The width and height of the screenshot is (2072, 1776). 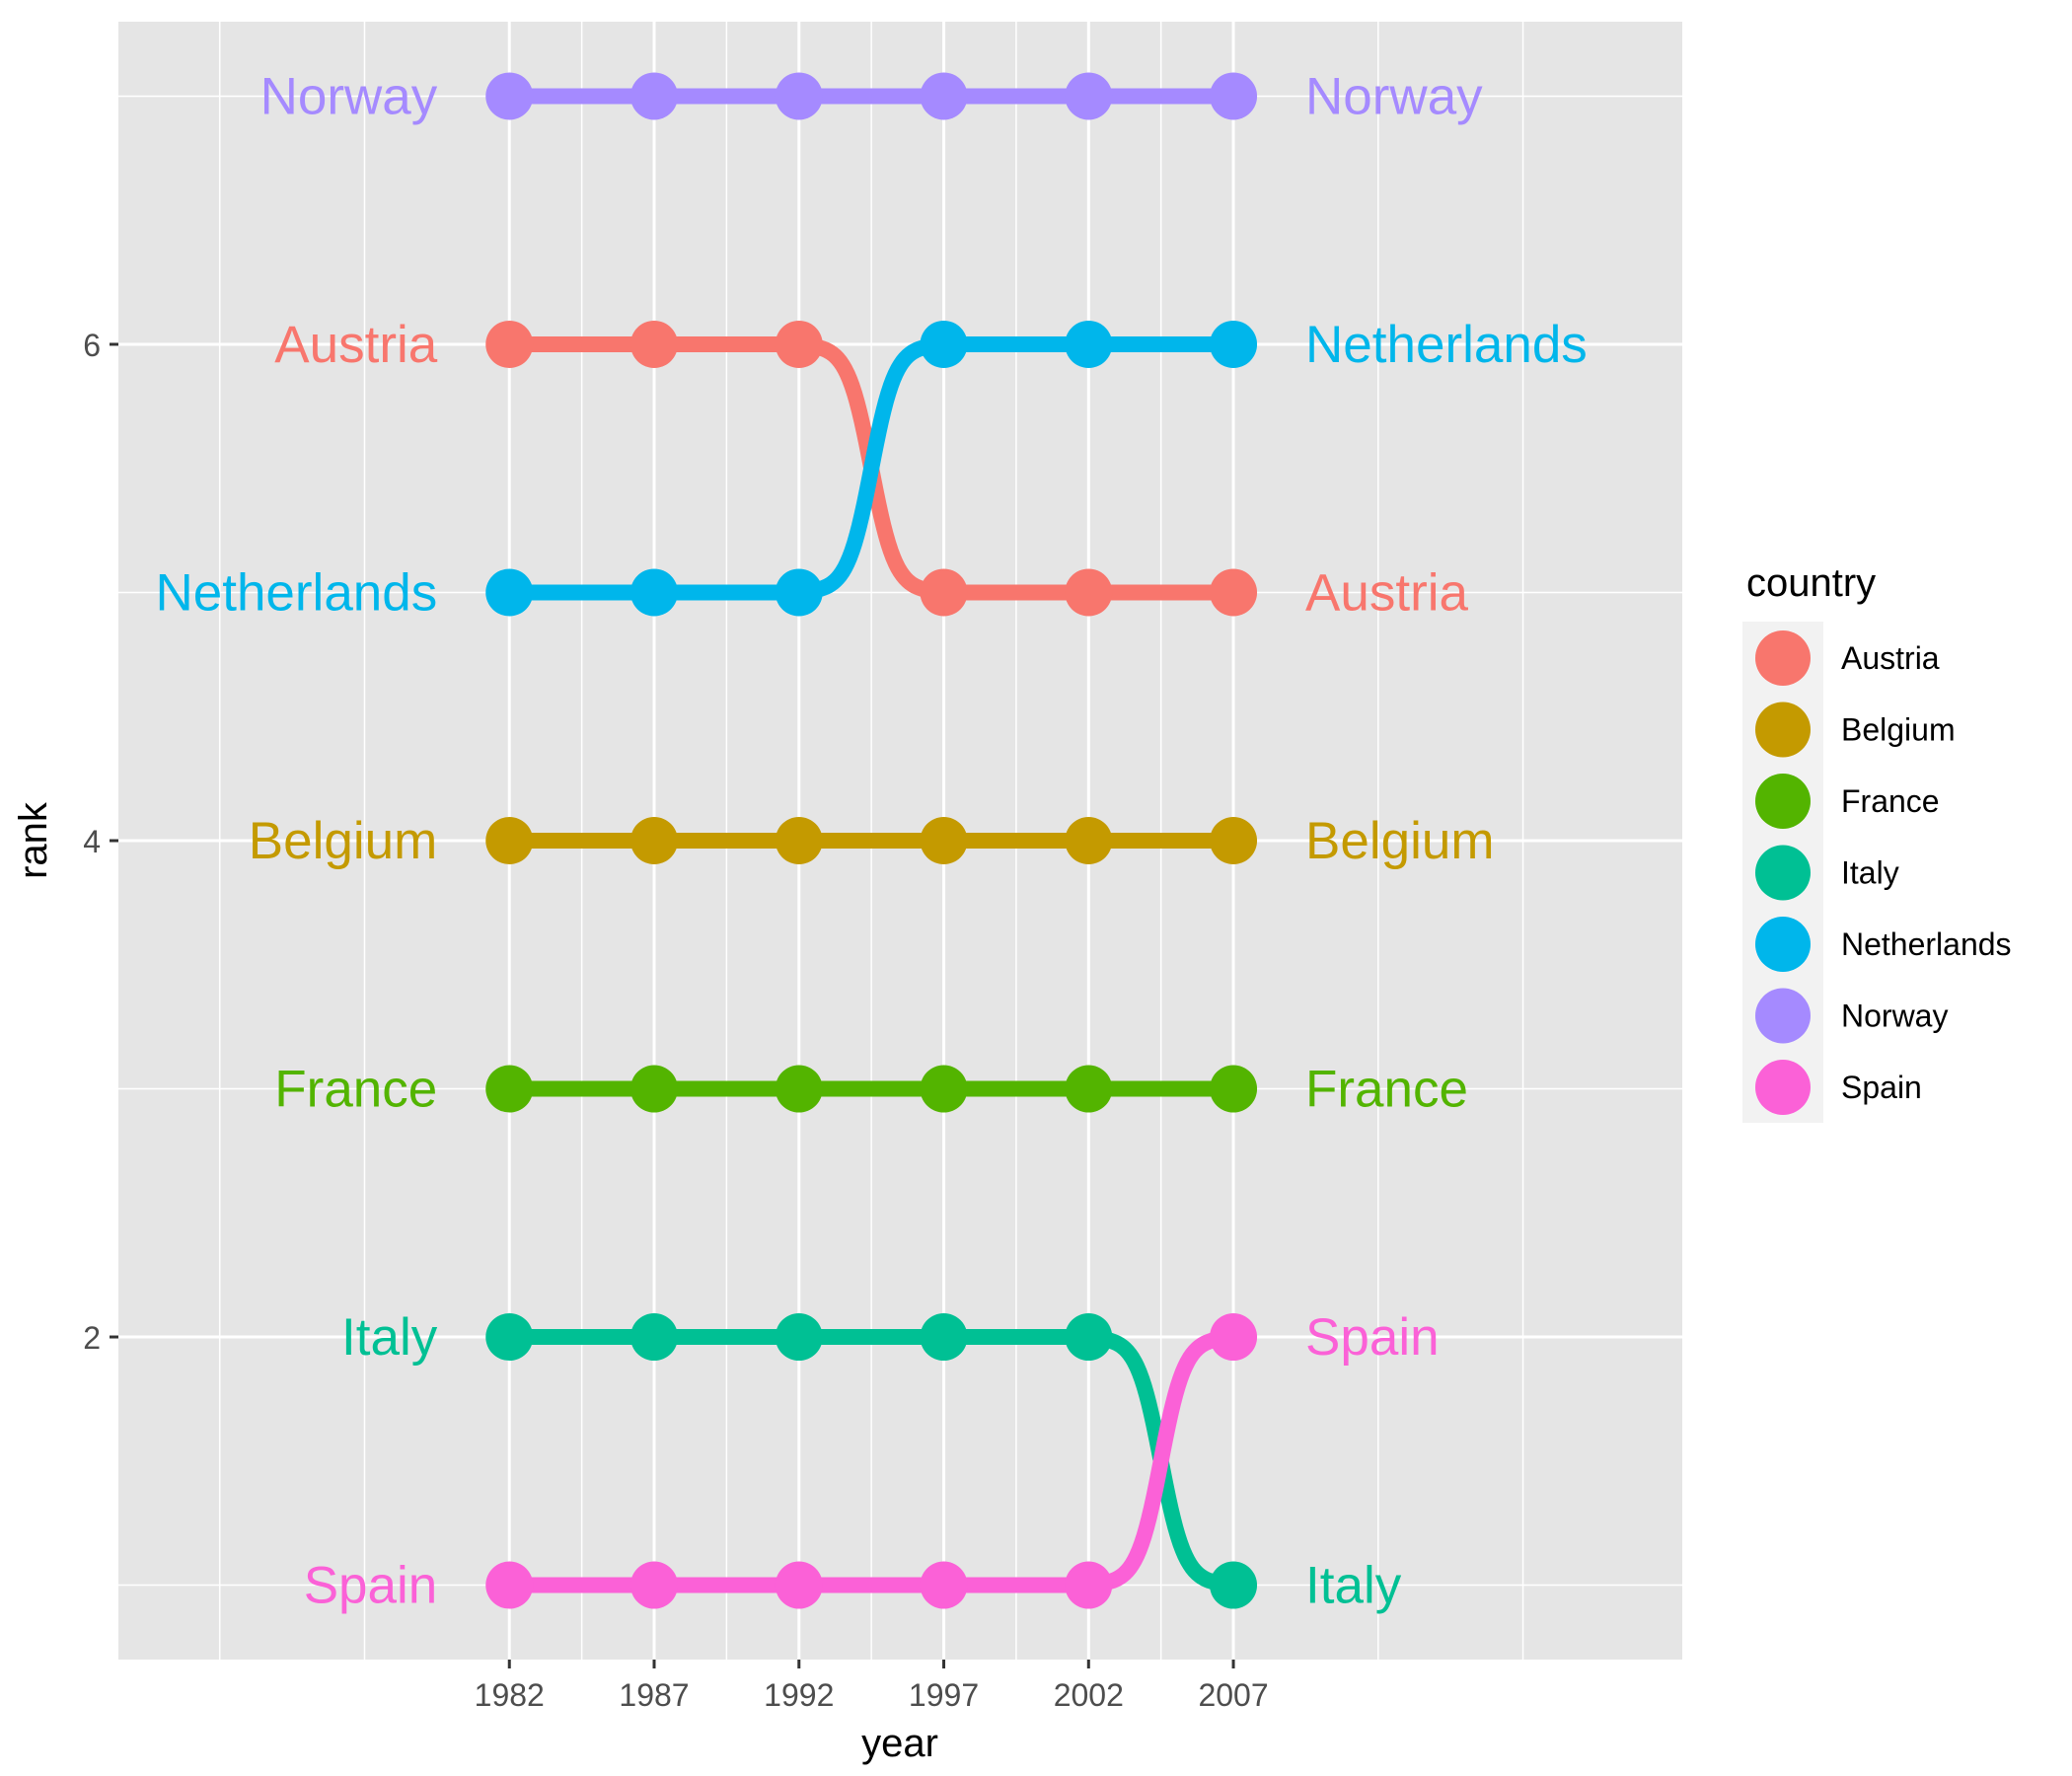 What do you see at coordinates (1387, 1090) in the screenshot?
I see `end-label-france: France` at bounding box center [1387, 1090].